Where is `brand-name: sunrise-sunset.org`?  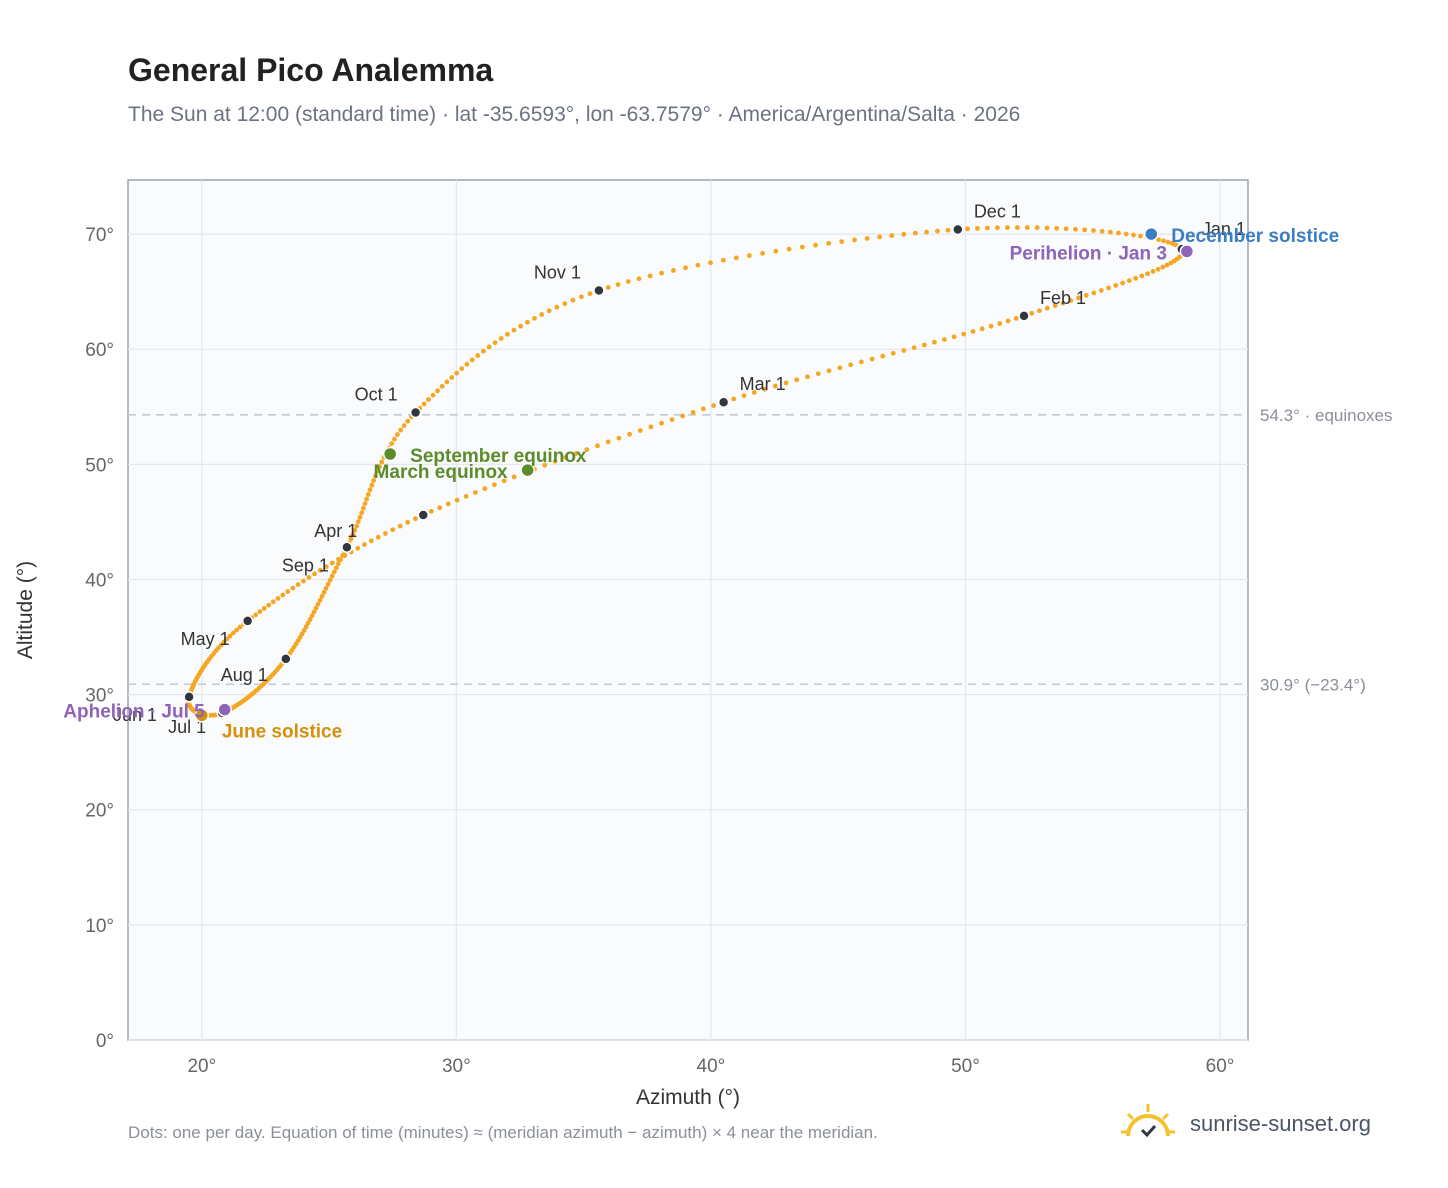
brand-name: sunrise-sunset.org is located at coordinates (1280, 1123).